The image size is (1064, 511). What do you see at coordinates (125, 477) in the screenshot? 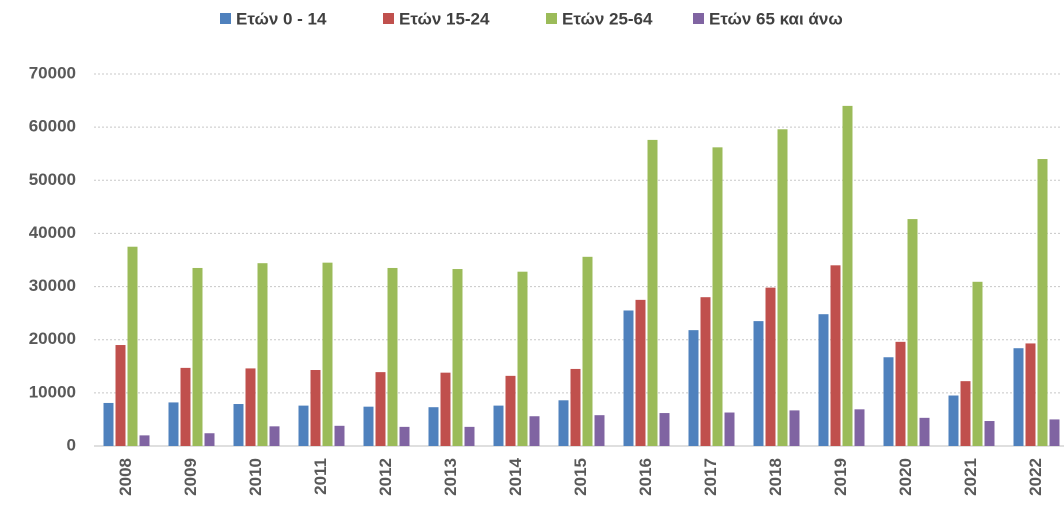
I see `x-tick-label: 2008` at bounding box center [125, 477].